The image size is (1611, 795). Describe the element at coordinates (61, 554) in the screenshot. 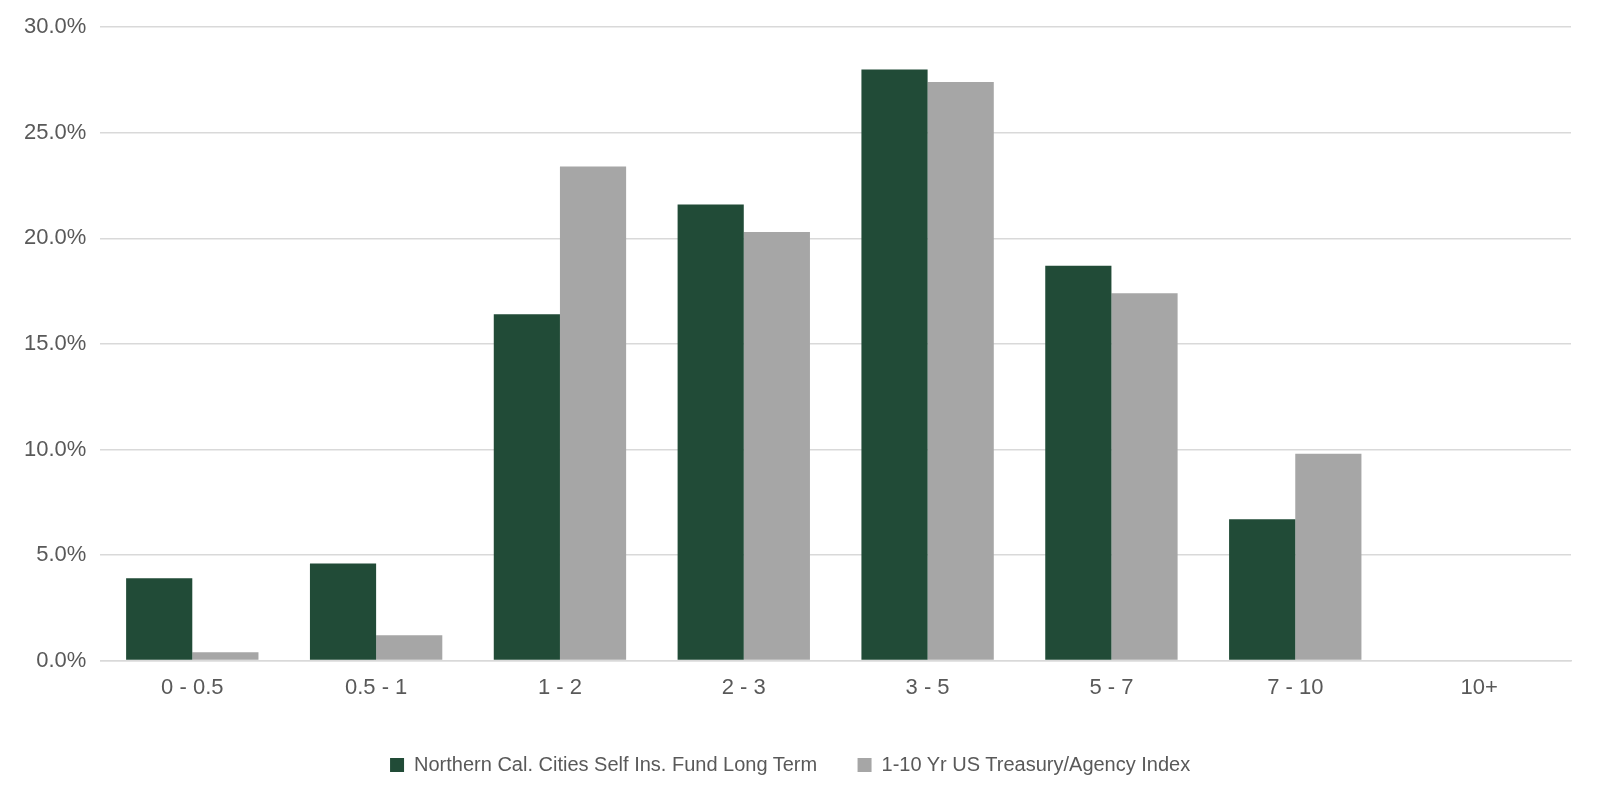

I see `y-tick-label: 5.0%` at that location.